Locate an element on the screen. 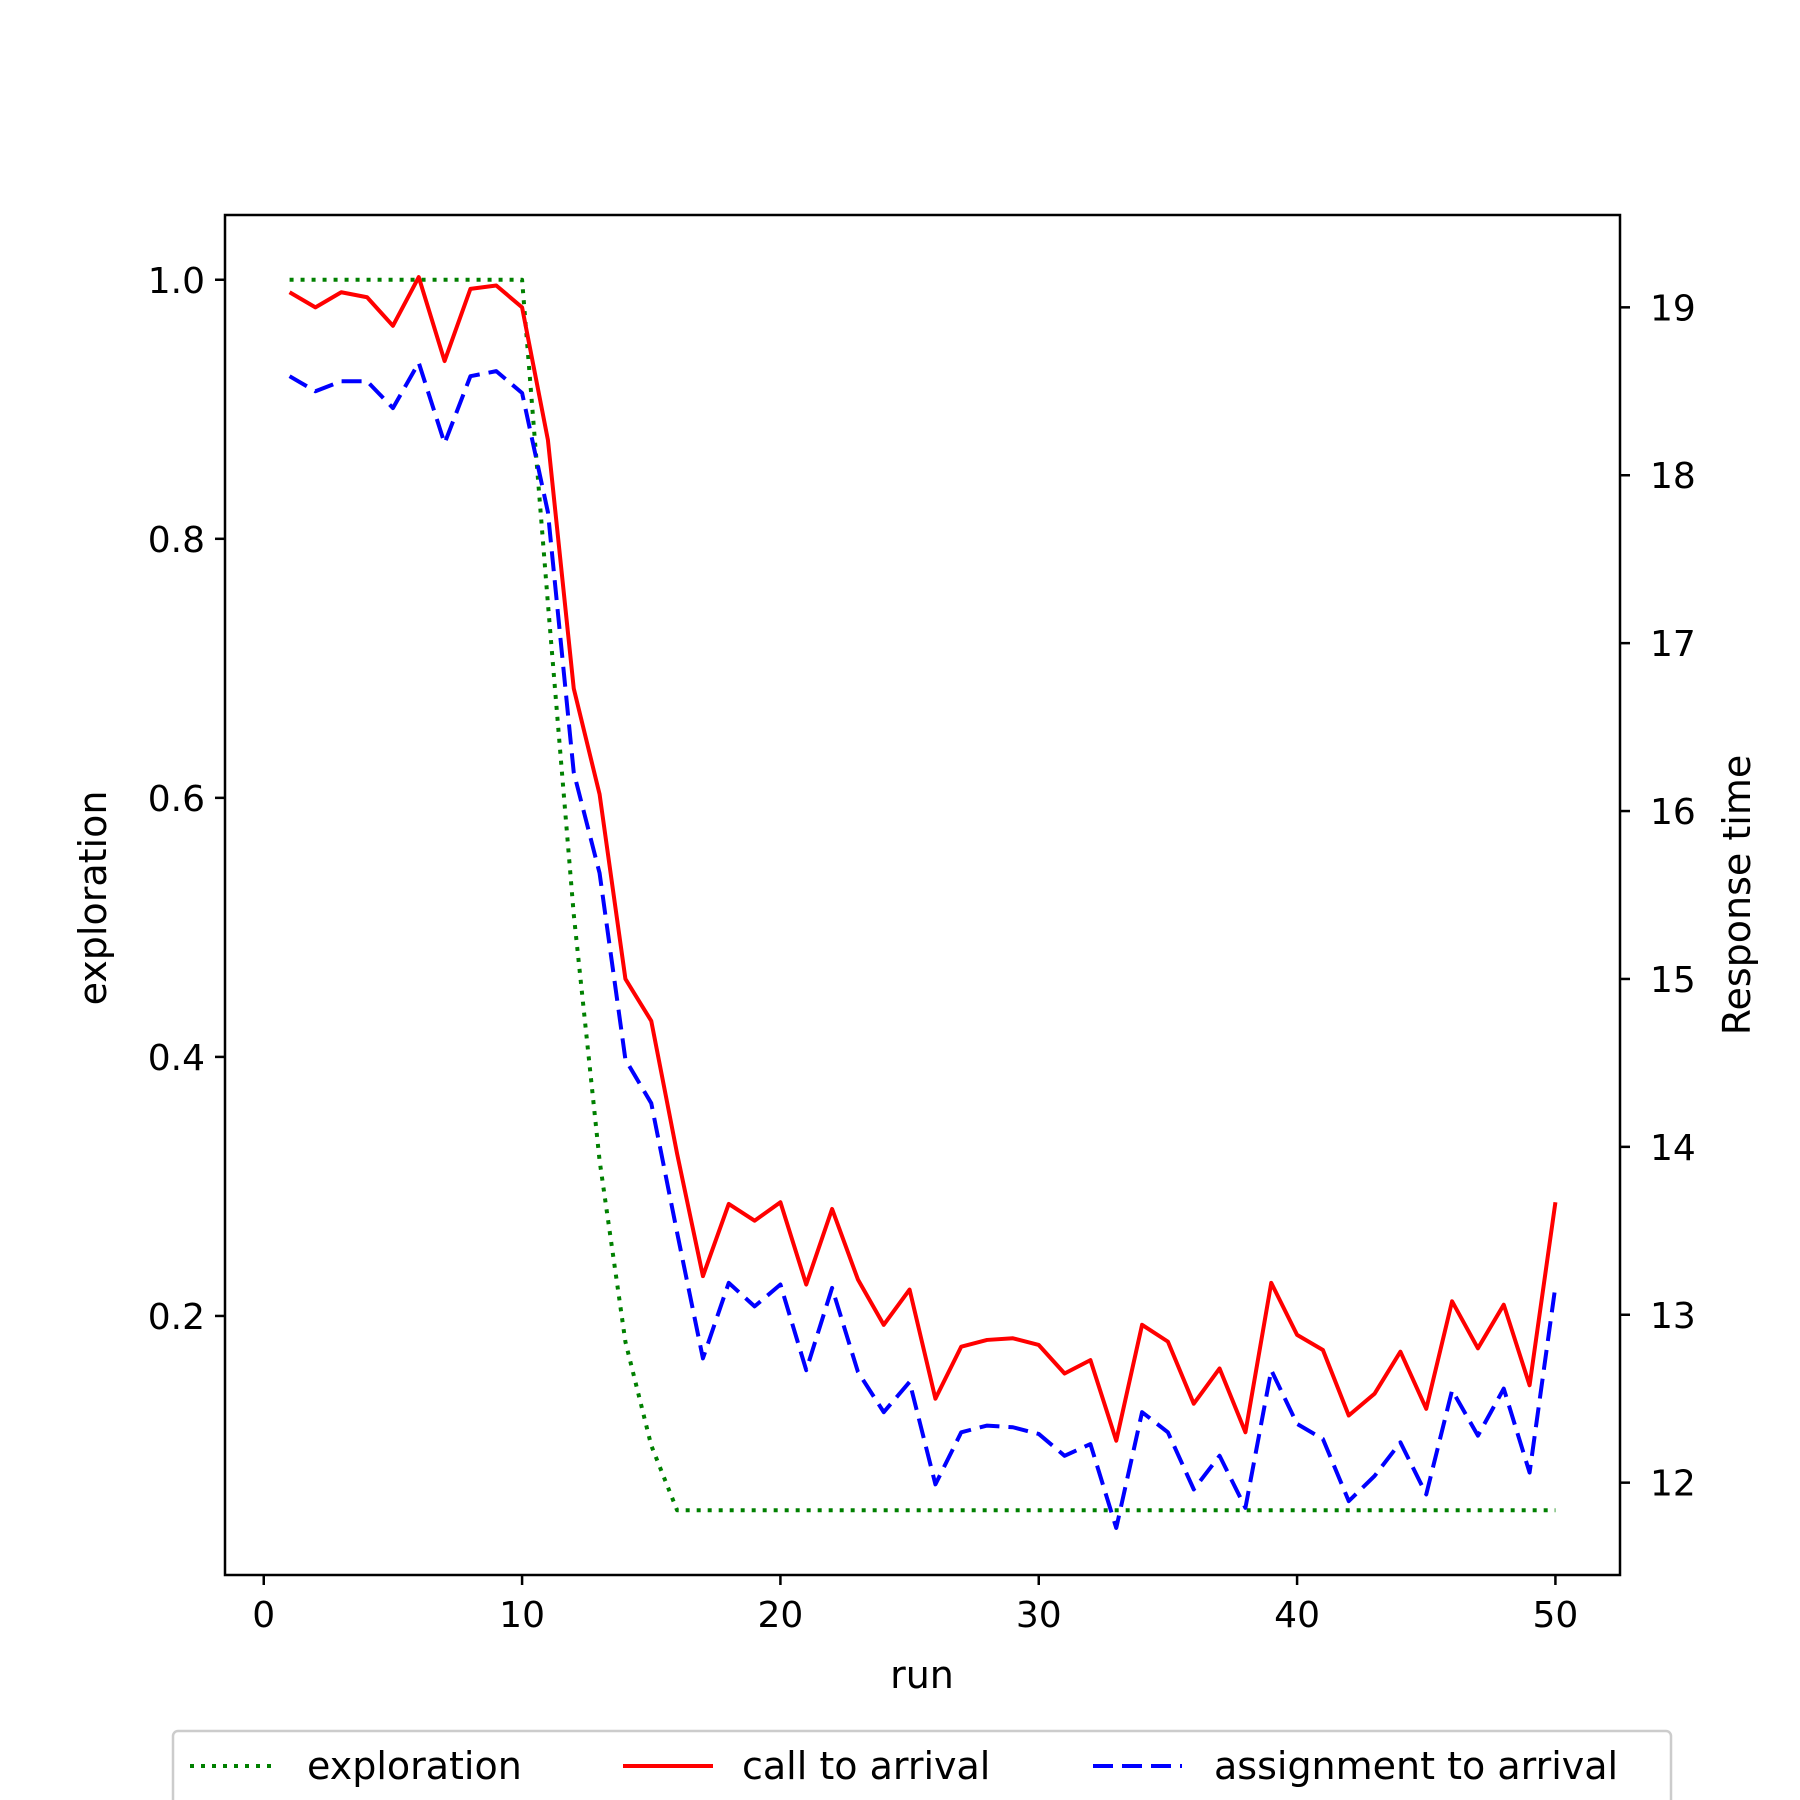 The height and width of the screenshot is (1800, 1800). right-y-axis-label: Response time is located at coordinates (1737, 895).